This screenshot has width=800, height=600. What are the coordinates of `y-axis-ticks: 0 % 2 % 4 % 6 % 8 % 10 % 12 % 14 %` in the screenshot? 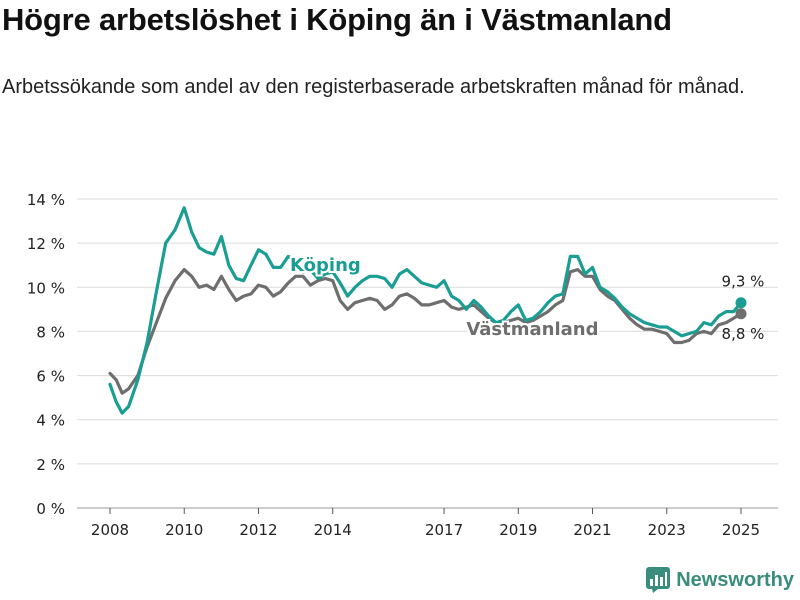 It's located at (46, 354).